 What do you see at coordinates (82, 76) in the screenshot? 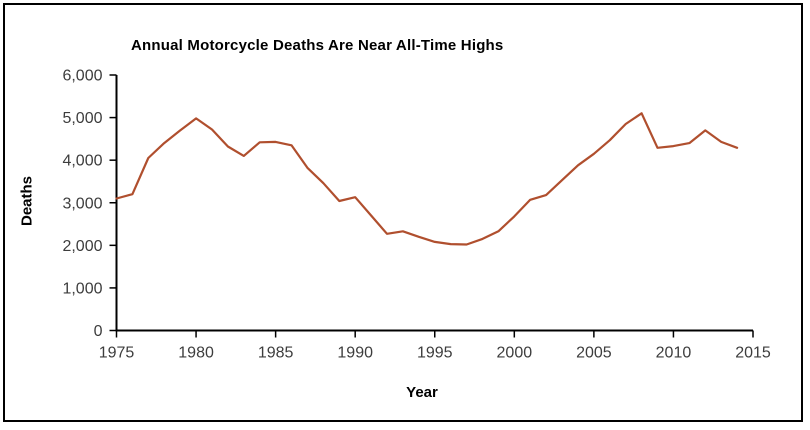
I see `y-tick-label: 6,000` at bounding box center [82, 76].